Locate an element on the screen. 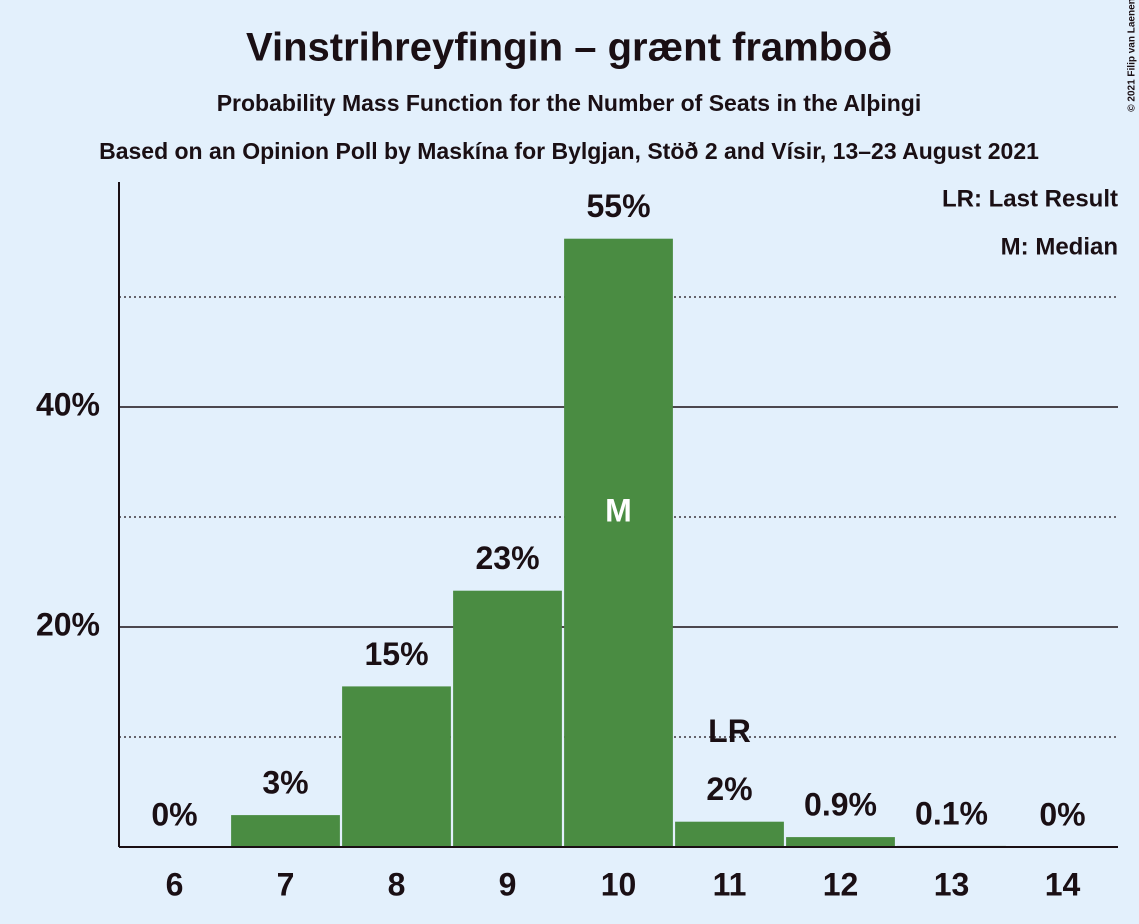  x-tick-label: 14 is located at coordinates (1063, 884).